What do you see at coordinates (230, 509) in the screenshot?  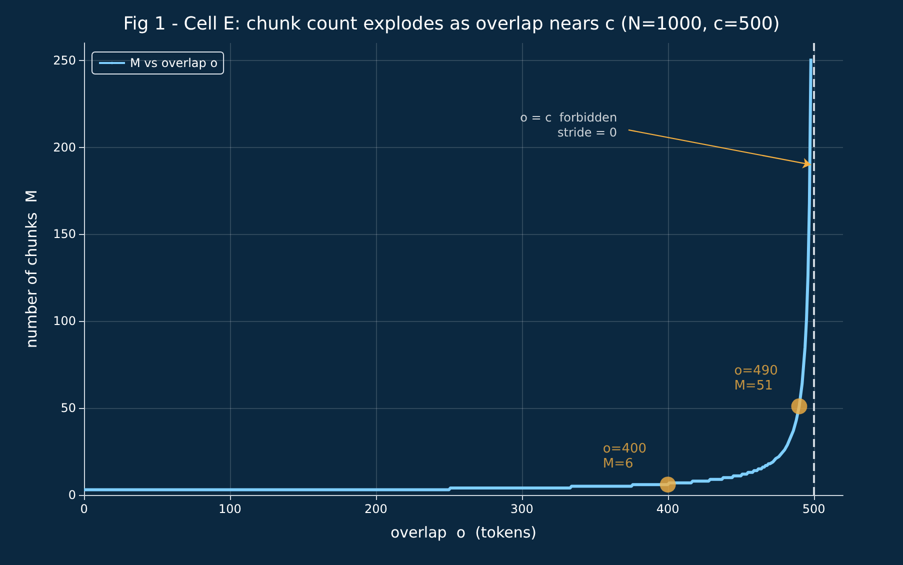 I see `x-tick-label: 100` at bounding box center [230, 509].